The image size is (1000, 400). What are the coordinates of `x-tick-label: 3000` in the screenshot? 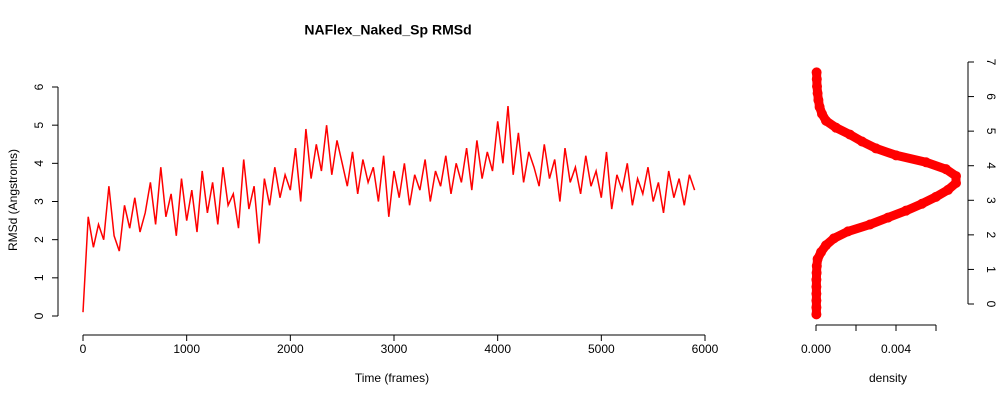 It's located at (394, 349).